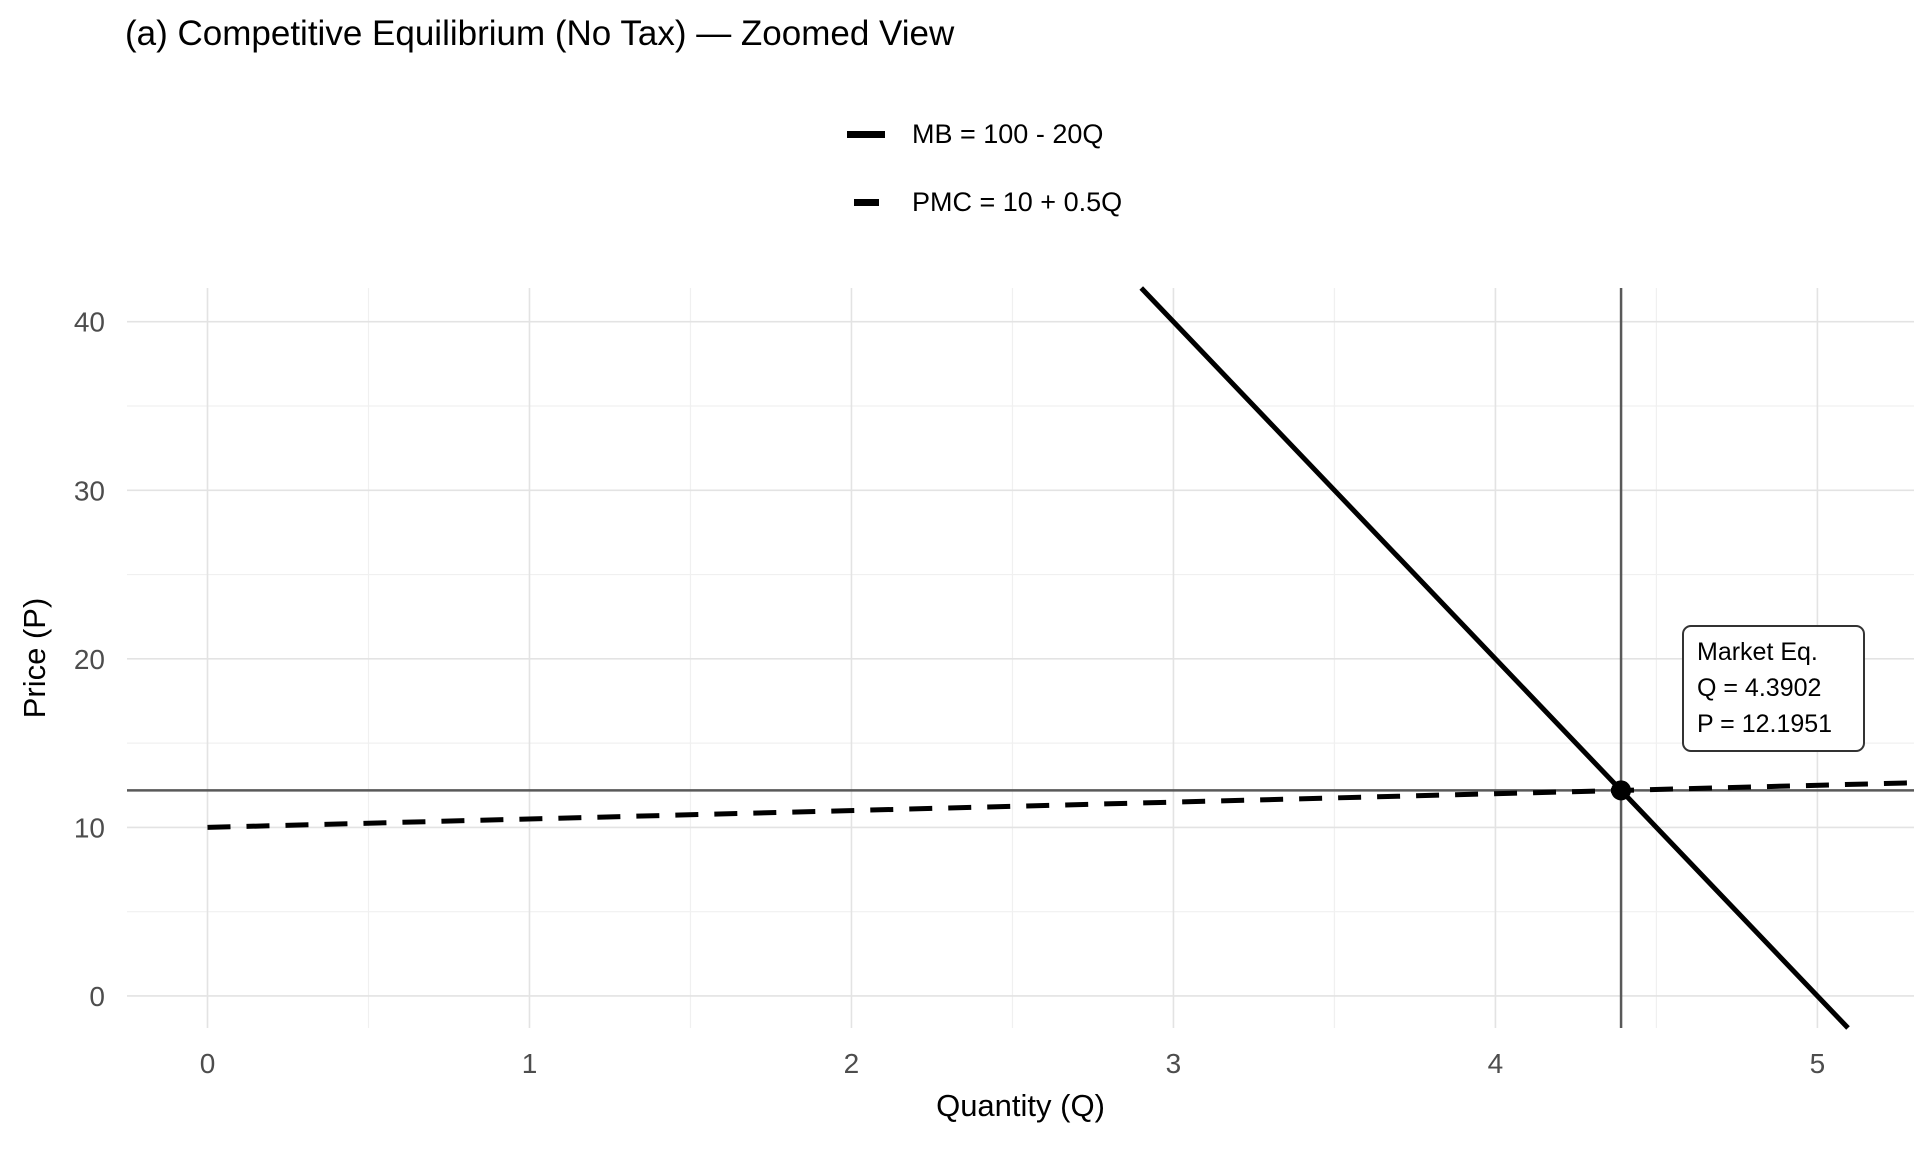 Image resolution: width=1920 pixels, height=1152 pixels. I want to click on legend-label-pmc: PMC = 10 + 0.5Q, so click(1017, 201).